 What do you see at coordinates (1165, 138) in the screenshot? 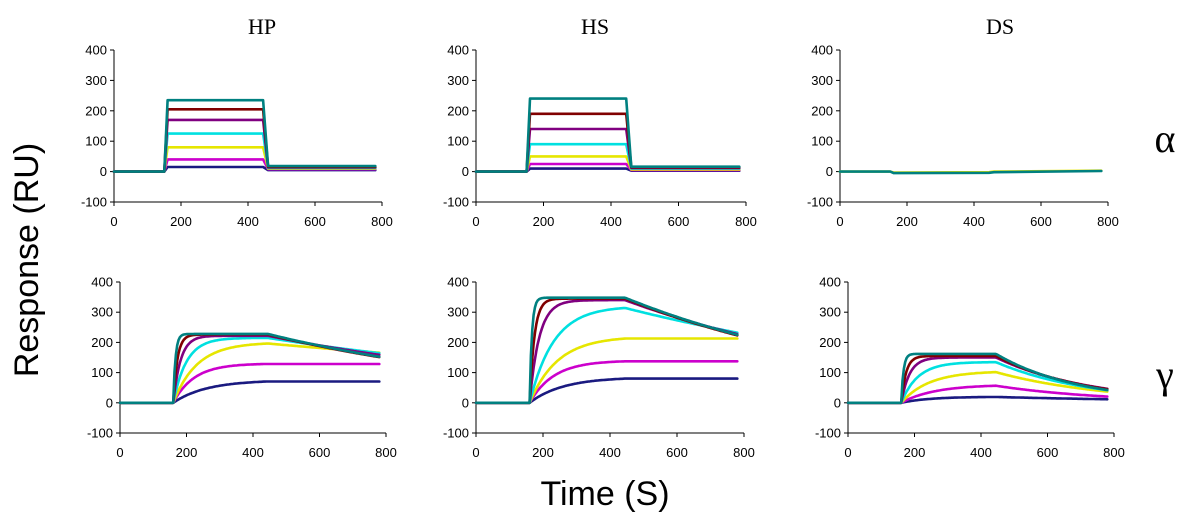
I see `row-label-alpha: α` at bounding box center [1165, 138].